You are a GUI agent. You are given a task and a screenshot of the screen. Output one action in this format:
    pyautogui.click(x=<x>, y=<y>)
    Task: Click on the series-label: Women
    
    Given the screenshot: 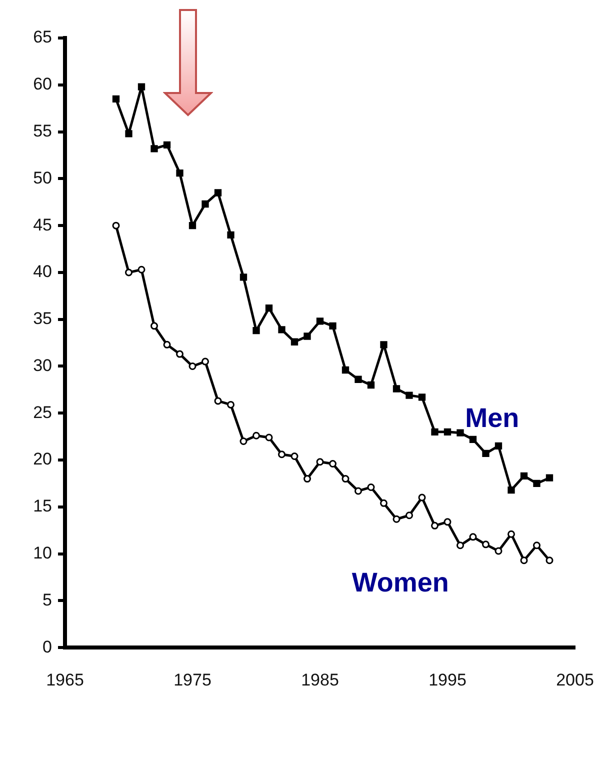 What is the action you would take?
    pyautogui.click(x=400, y=582)
    